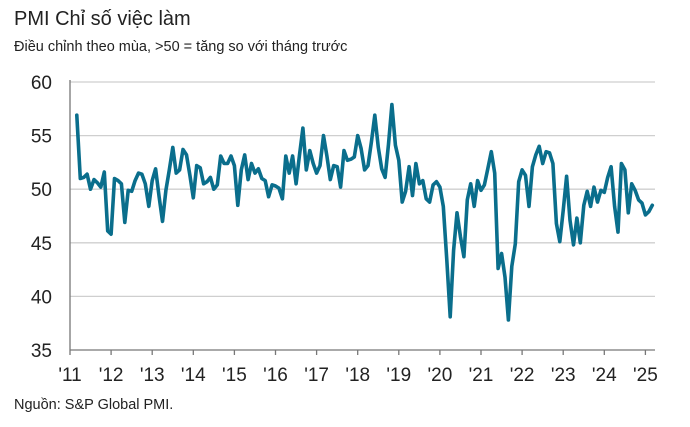 The height and width of the screenshot is (427, 690). What do you see at coordinates (41, 137) in the screenshot?
I see `y-tick-label: 55` at bounding box center [41, 137].